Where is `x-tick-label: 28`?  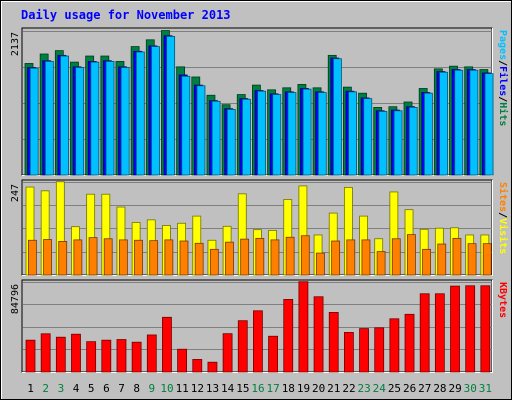
x-tick-label: 28 is located at coordinates (439, 388).